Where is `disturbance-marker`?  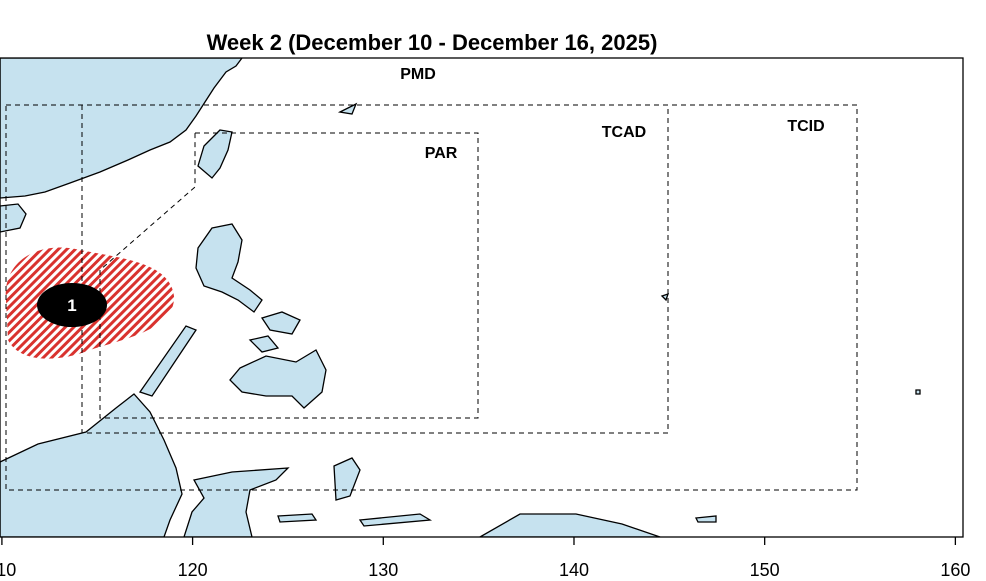 disturbance-marker is located at coordinates (72, 305).